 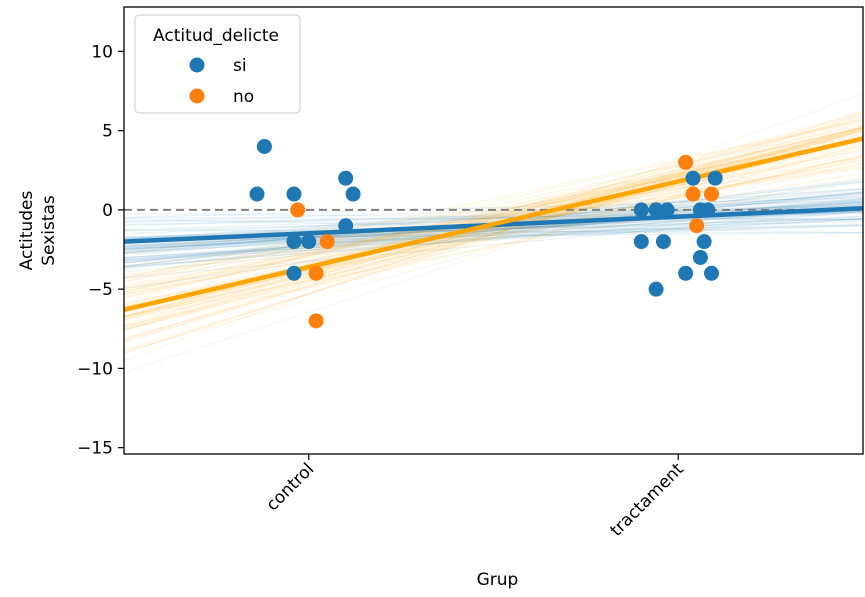 What do you see at coordinates (498, 580) in the screenshot?
I see `x-axis-label: Grup` at bounding box center [498, 580].